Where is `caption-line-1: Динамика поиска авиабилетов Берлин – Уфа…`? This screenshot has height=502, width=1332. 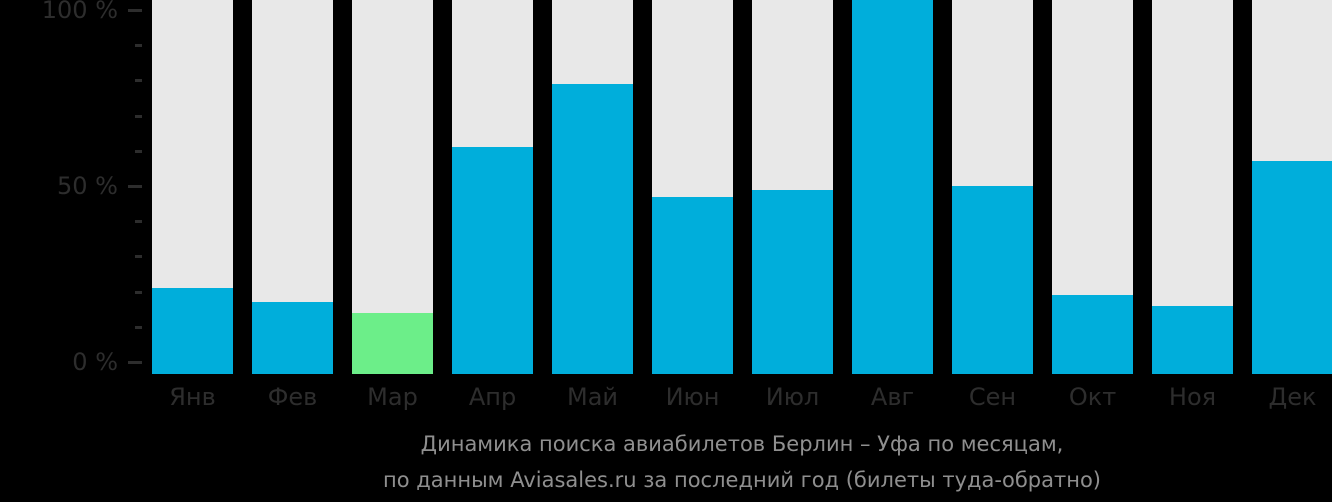 caption-line-1: Динамика поиска авиабилетов Берлин – Уфа… is located at coordinates (742, 444).